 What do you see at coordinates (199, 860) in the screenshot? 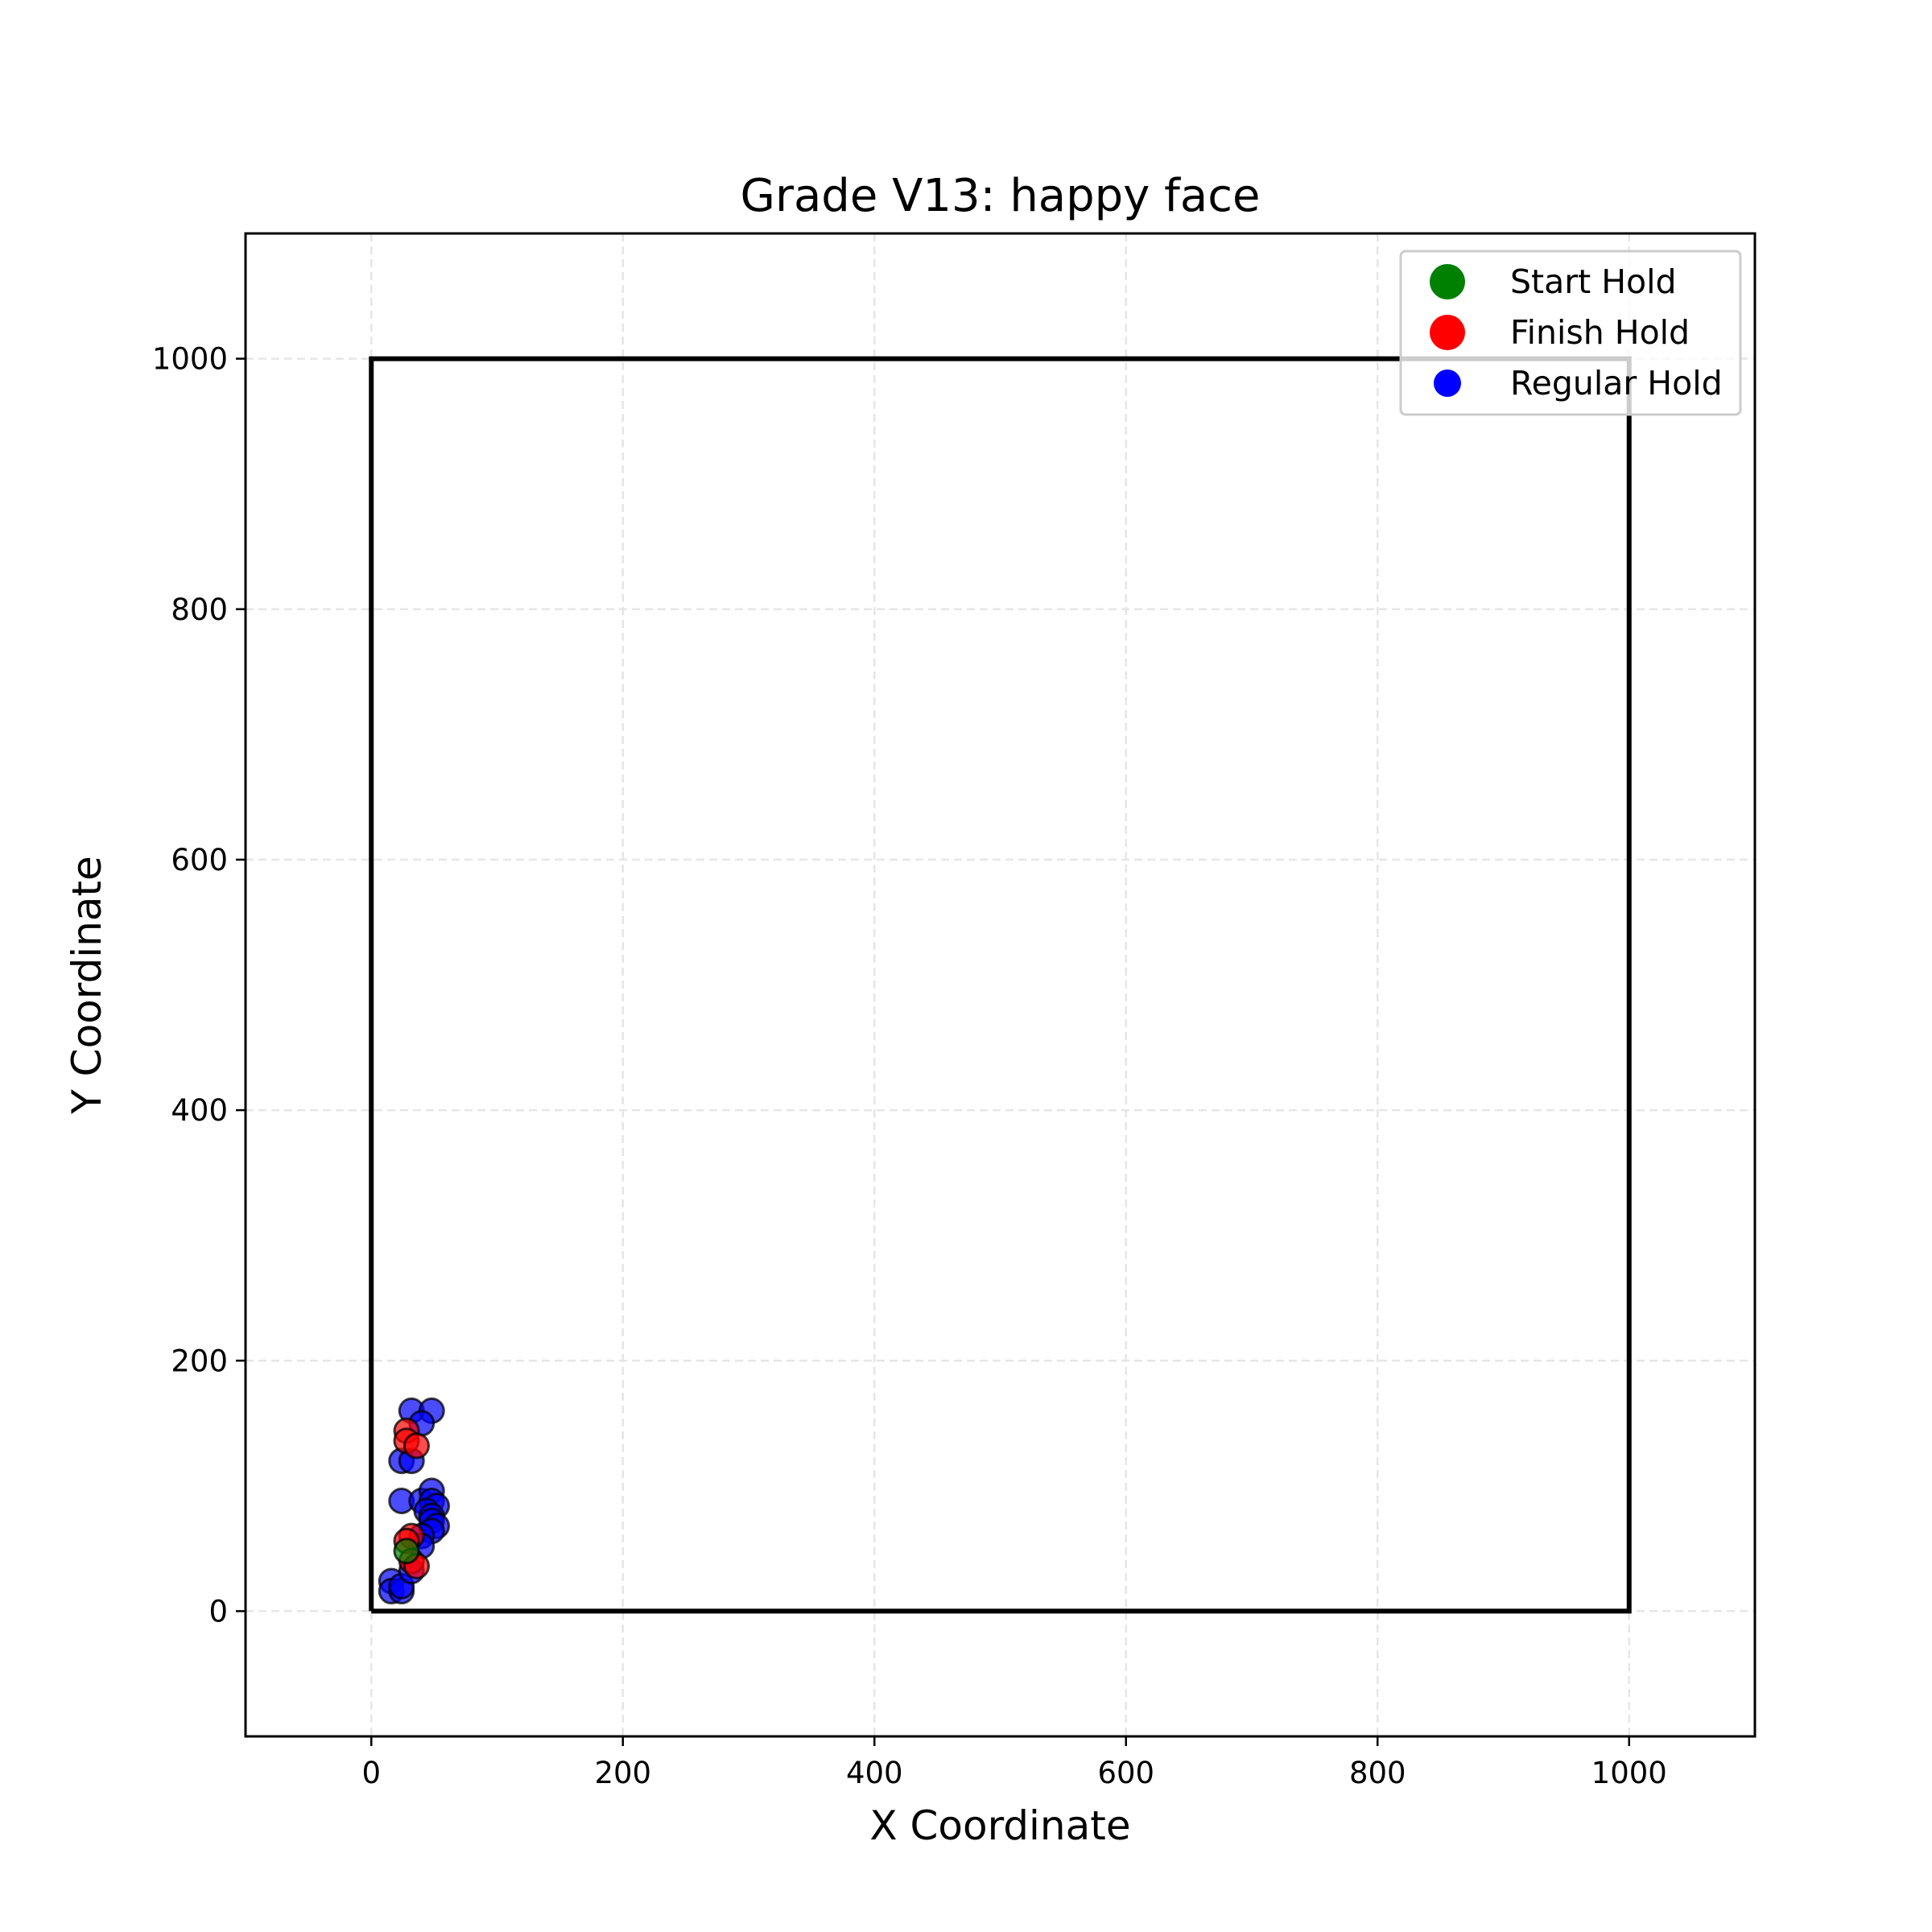
I see `y-tick-label: 600` at bounding box center [199, 860].